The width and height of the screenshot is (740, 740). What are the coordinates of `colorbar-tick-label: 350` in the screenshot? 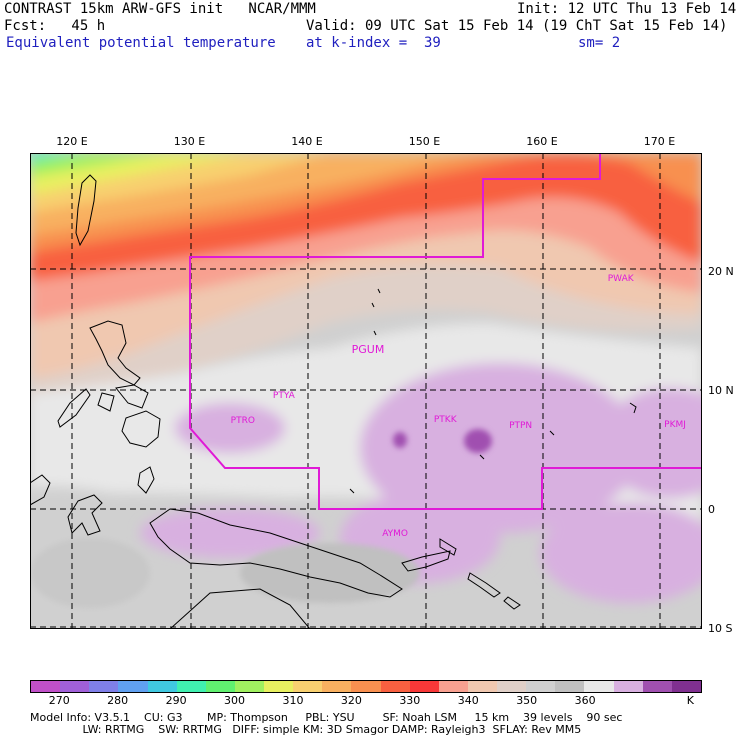 It's located at (527, 700).